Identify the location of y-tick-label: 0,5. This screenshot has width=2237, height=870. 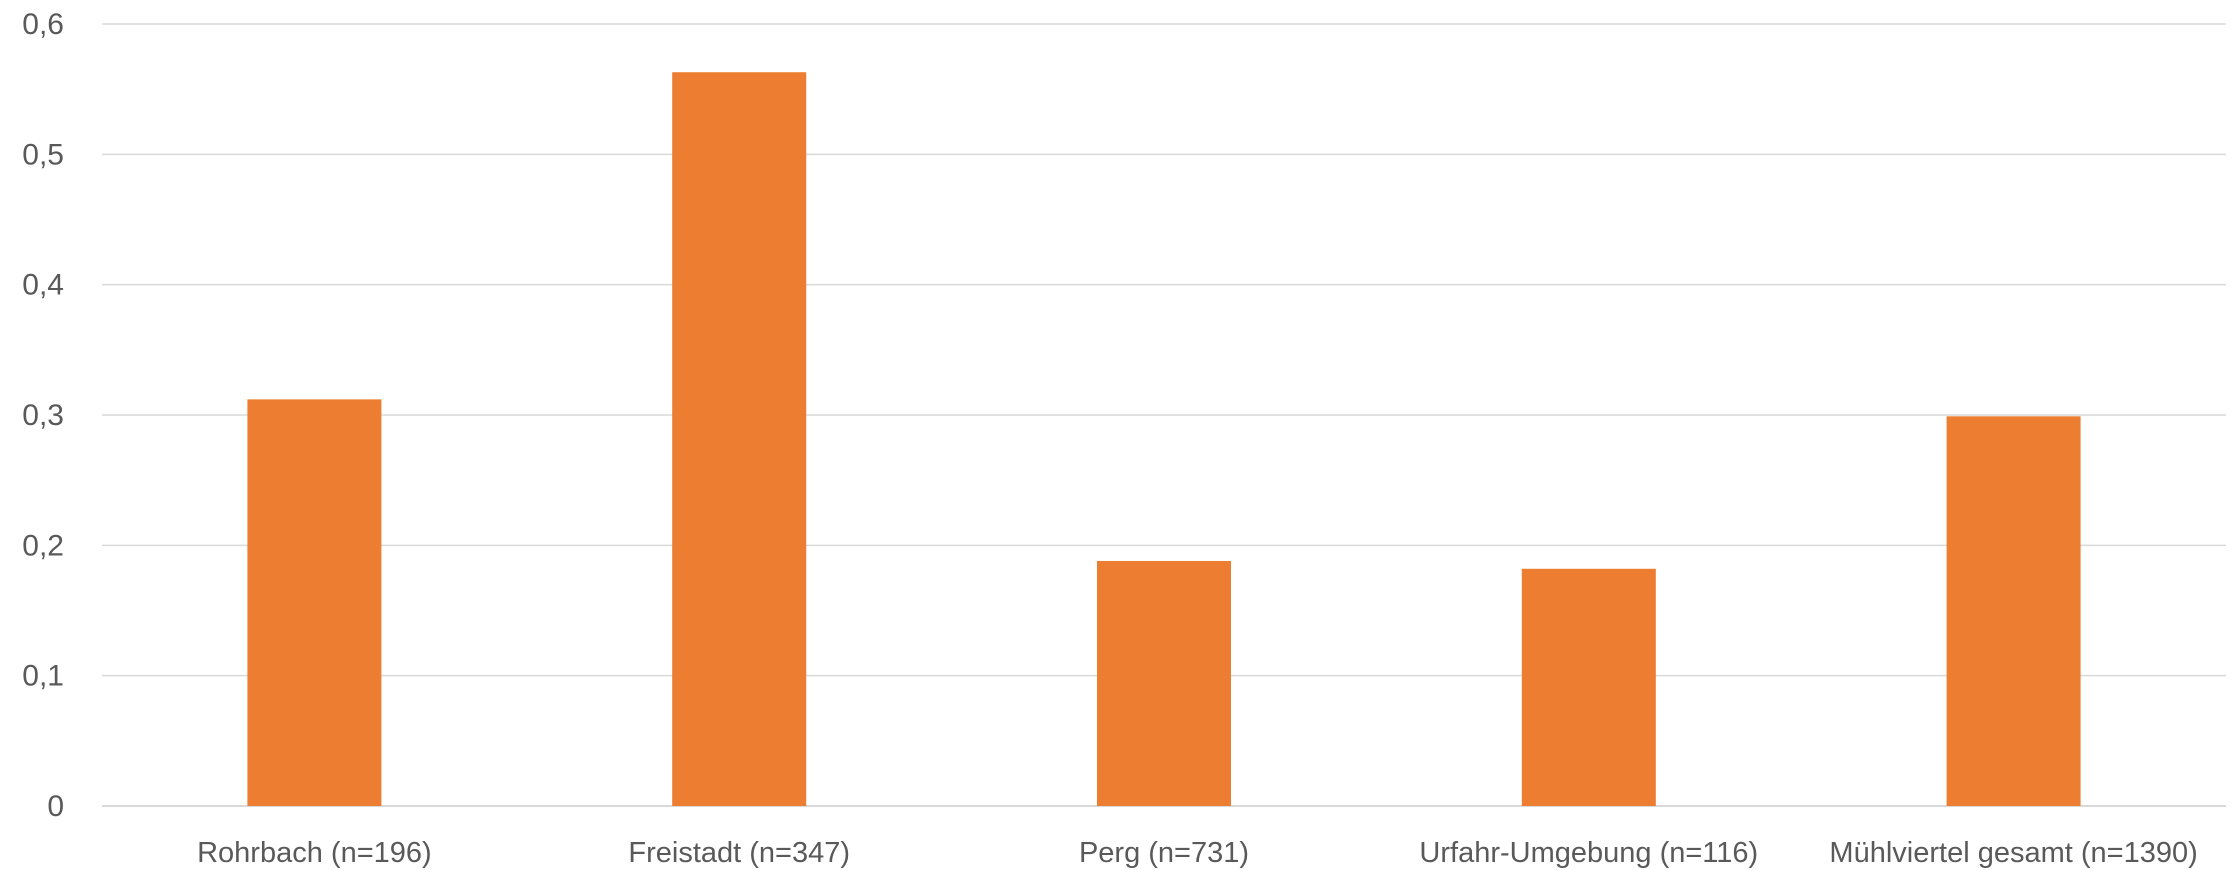
(43, 154).